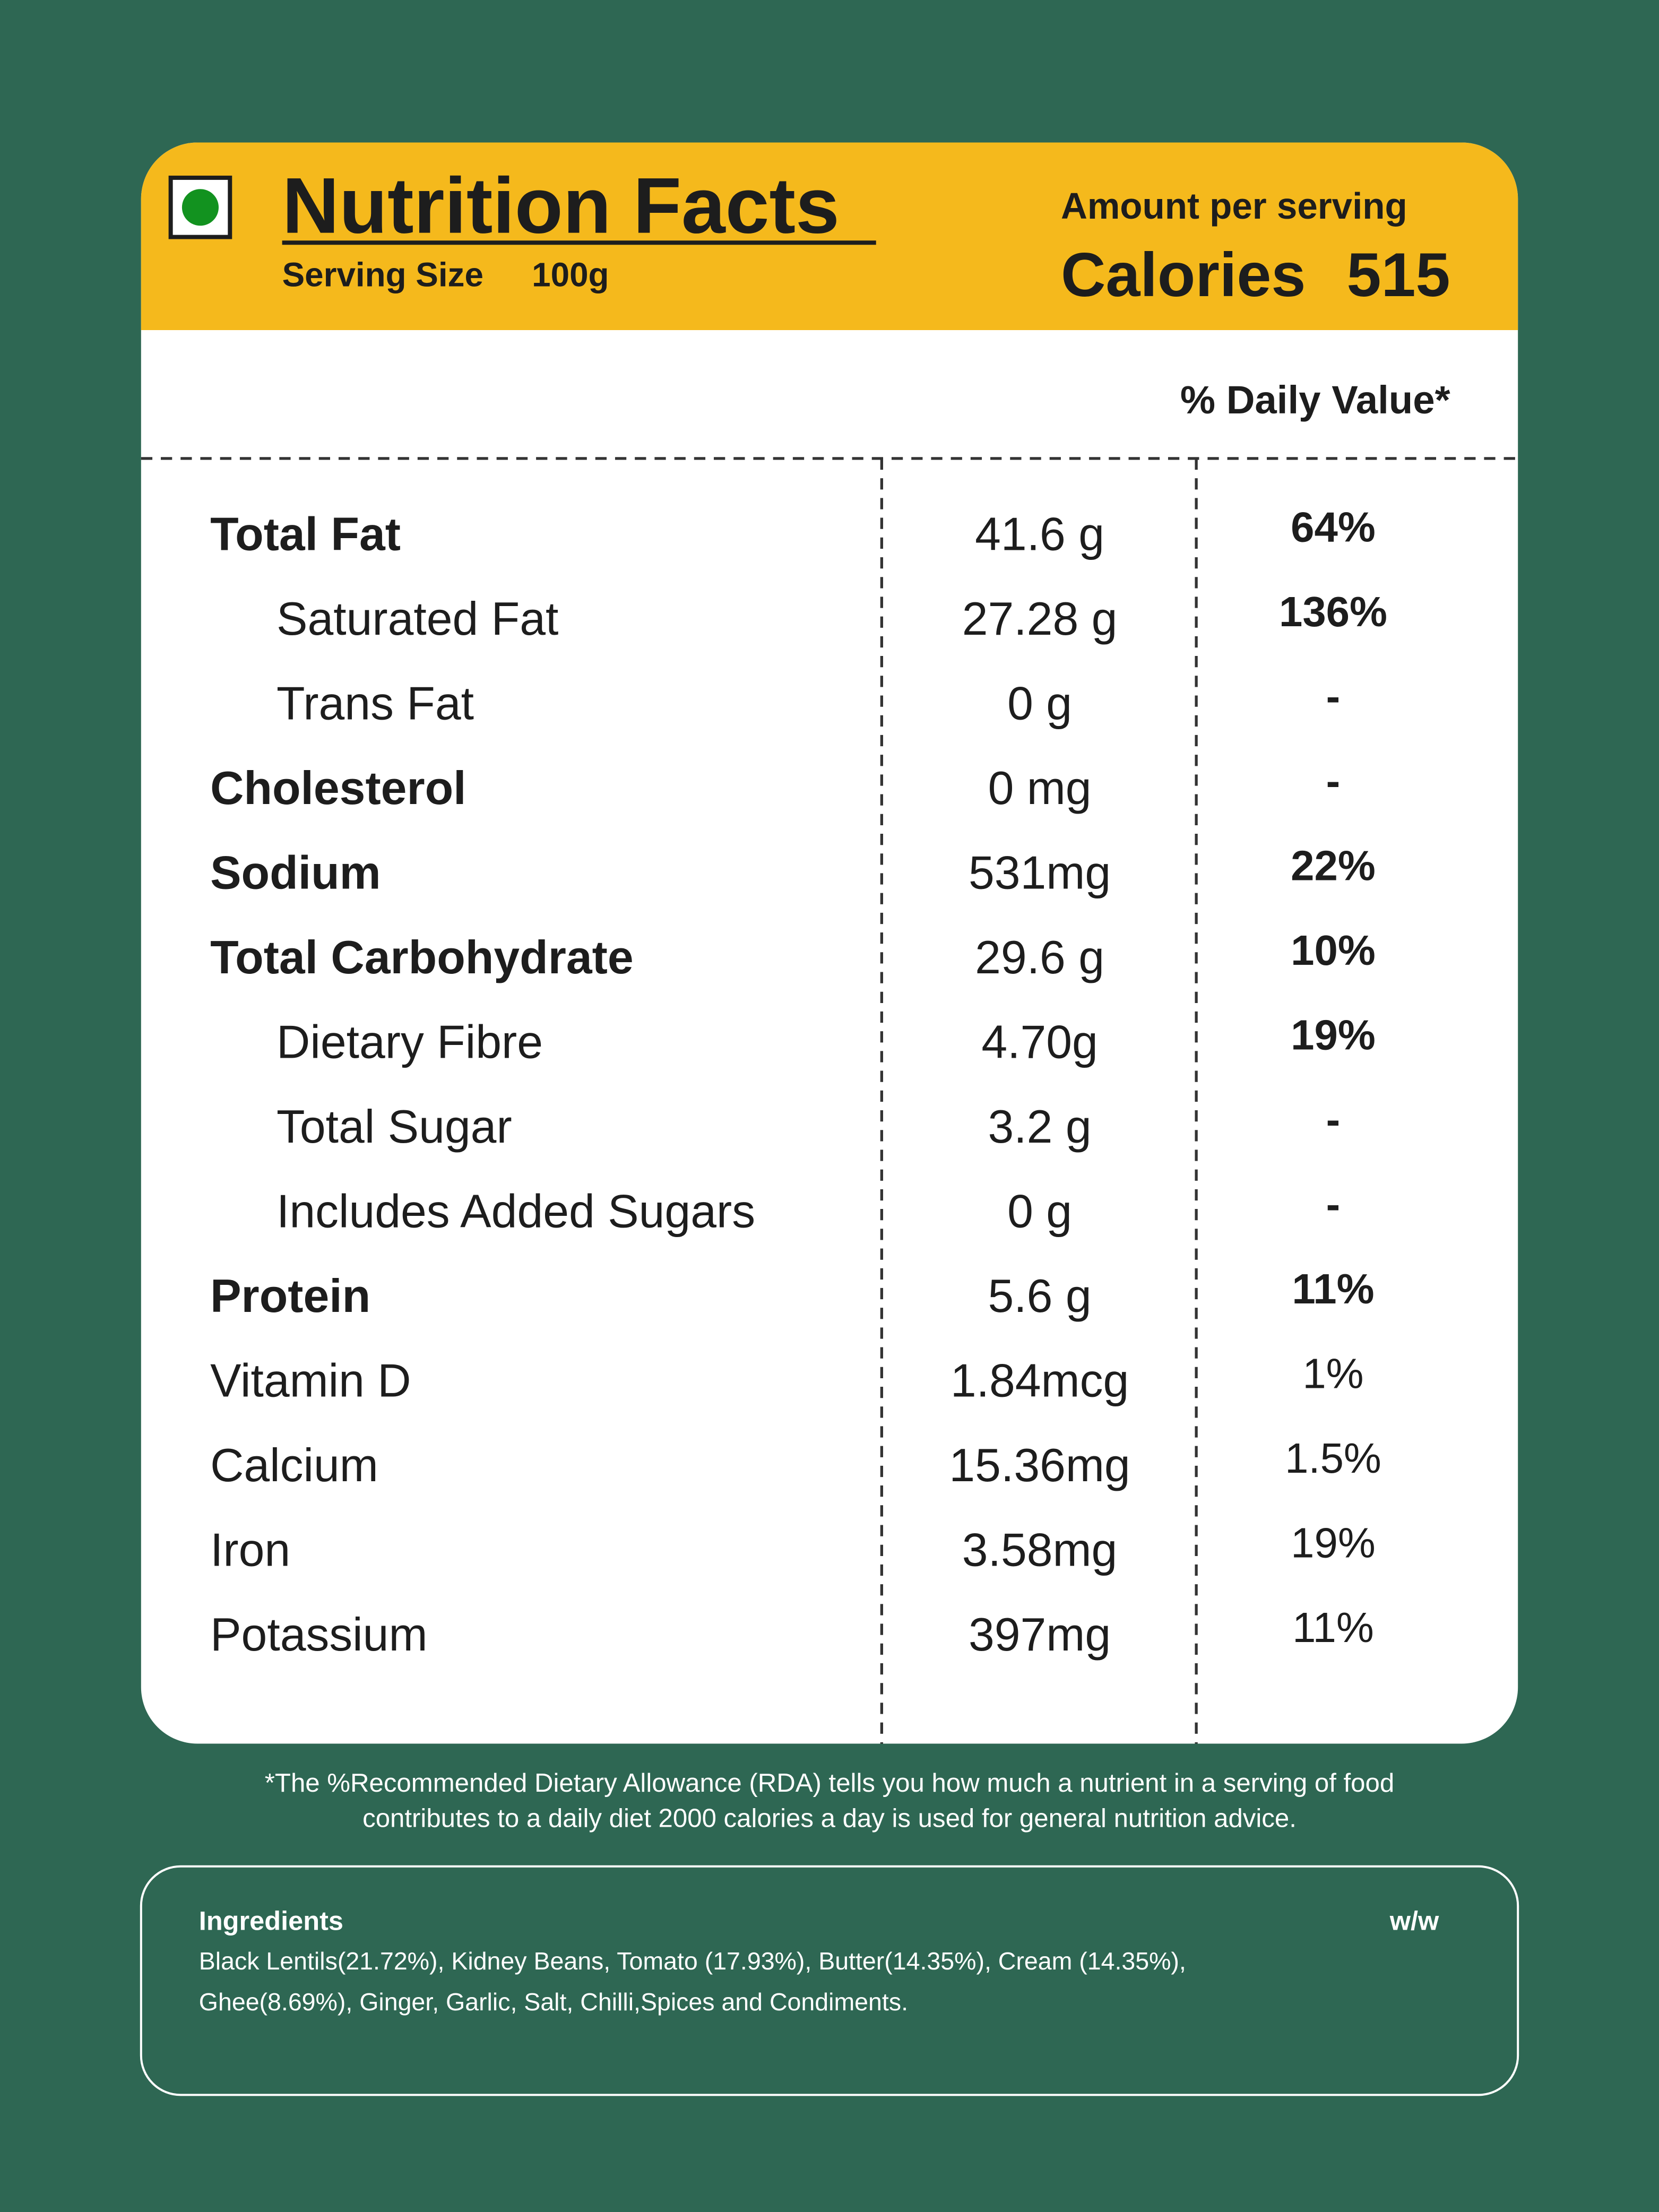 The width and height of the screenshot is (1659, 2212). What do you see at coordinates (200, 207) in the screenshot?
I see `veg-dot` at bounding box center [200, 207].